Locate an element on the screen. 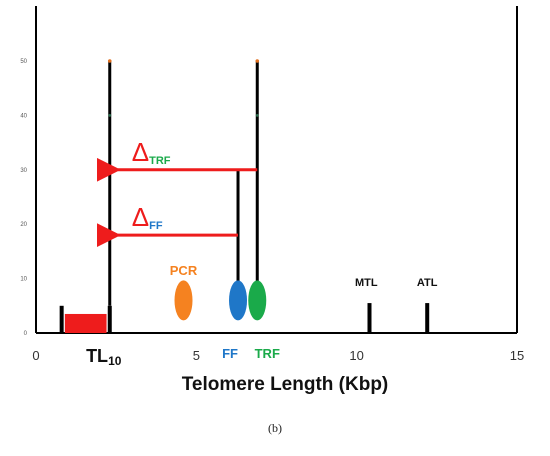 This screenshot has width=550, height=456. text-labels-layer: MTL ATL is located at coordinates (396, 283).